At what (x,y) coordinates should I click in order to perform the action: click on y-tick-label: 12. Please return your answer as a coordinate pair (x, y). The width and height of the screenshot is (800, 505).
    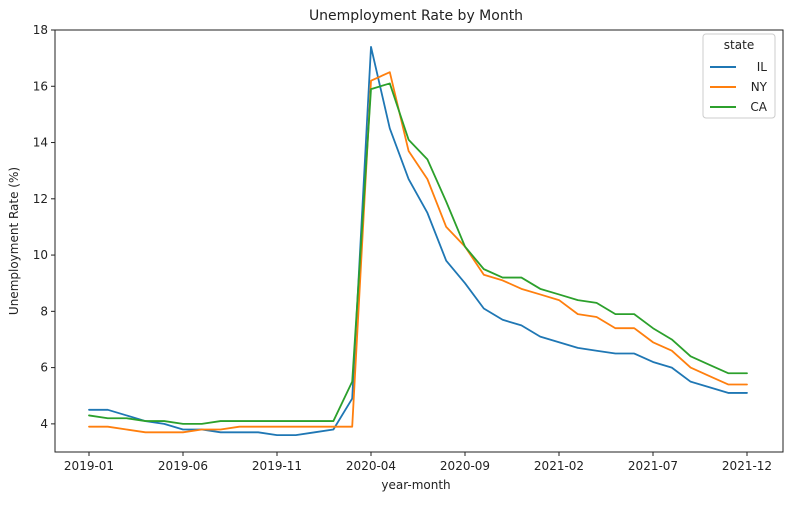
    Looking at the image, I should click on (40, 199).